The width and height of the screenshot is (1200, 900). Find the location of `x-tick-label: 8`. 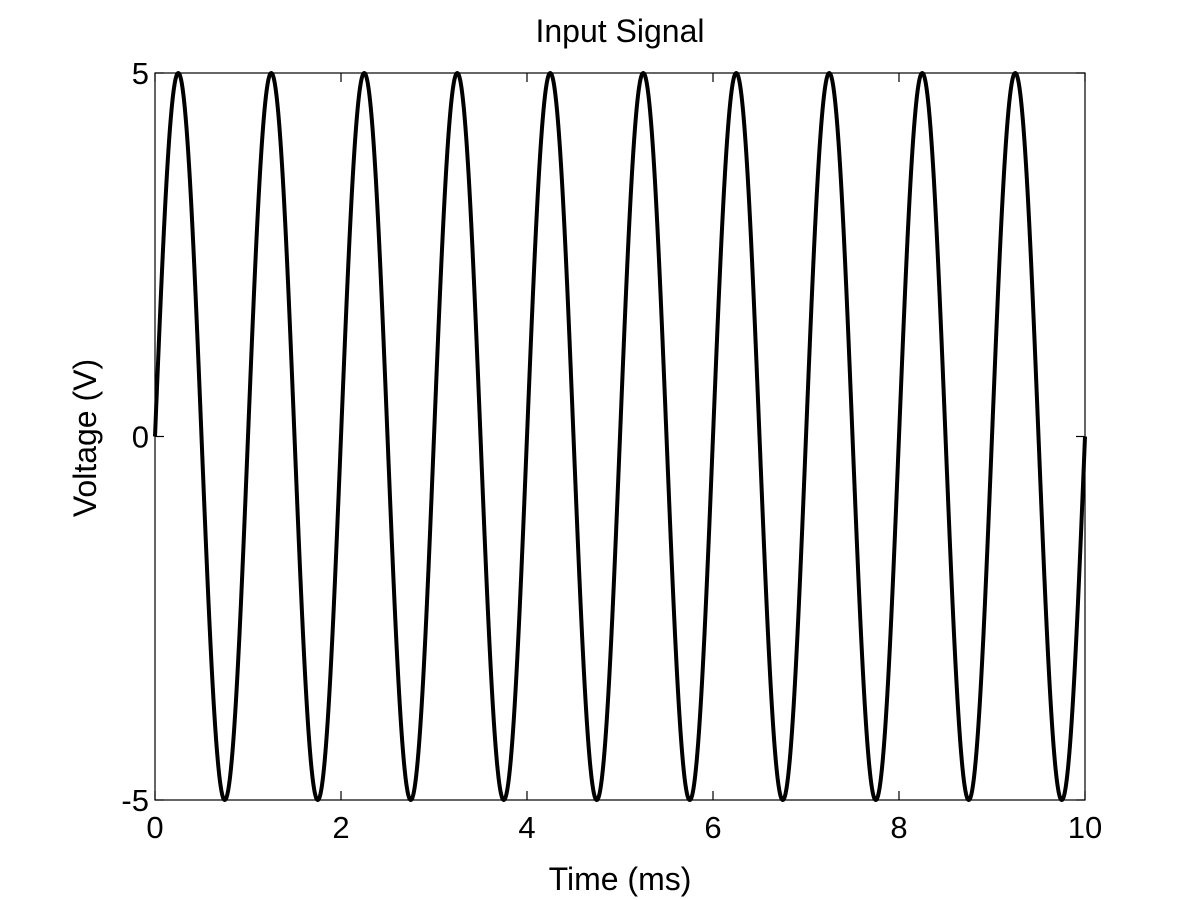

x-tick-label: 8 is located at coordinates (898, 827).